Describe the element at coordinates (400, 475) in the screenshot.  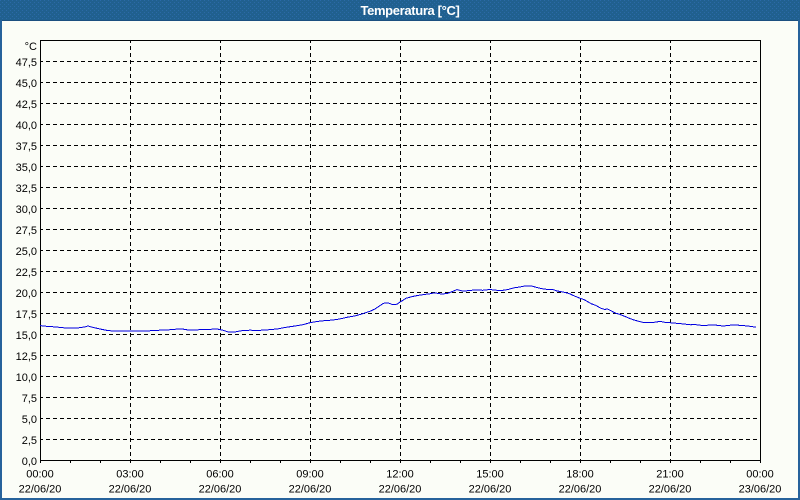
I see `svg-text: 12:00` at that location.